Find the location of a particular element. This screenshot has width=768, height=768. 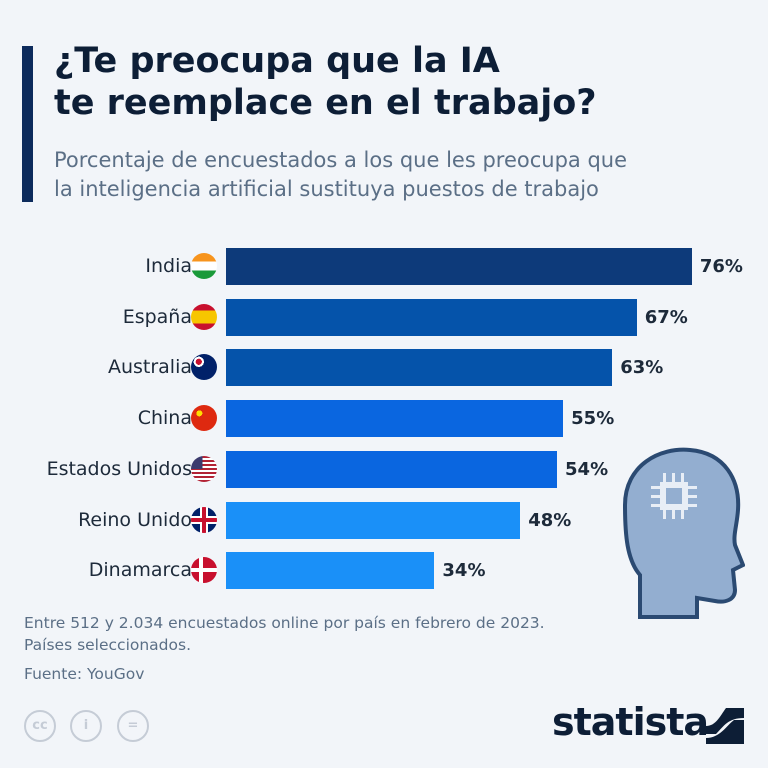

australia-flag-icon is located at coordinates (204, 367).